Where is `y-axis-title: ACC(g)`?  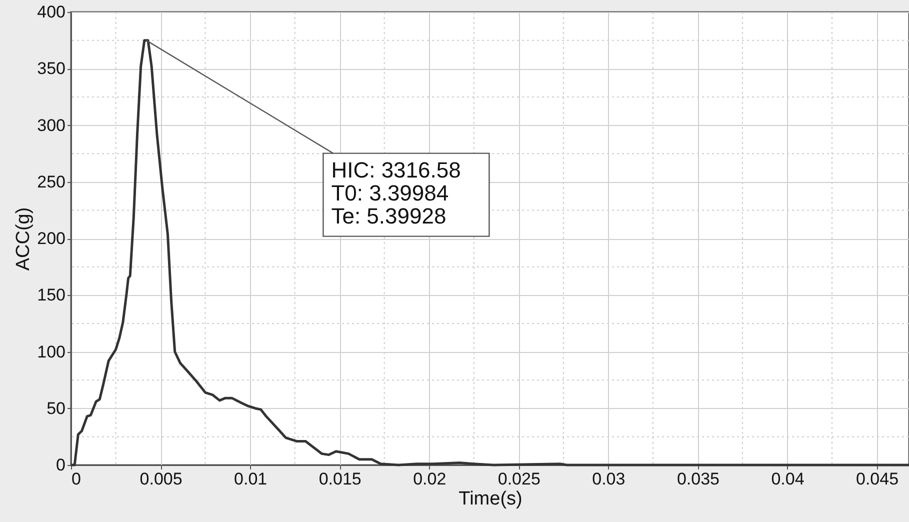 y-axis-title: ACC(g) is located at coordinates (23, 239).